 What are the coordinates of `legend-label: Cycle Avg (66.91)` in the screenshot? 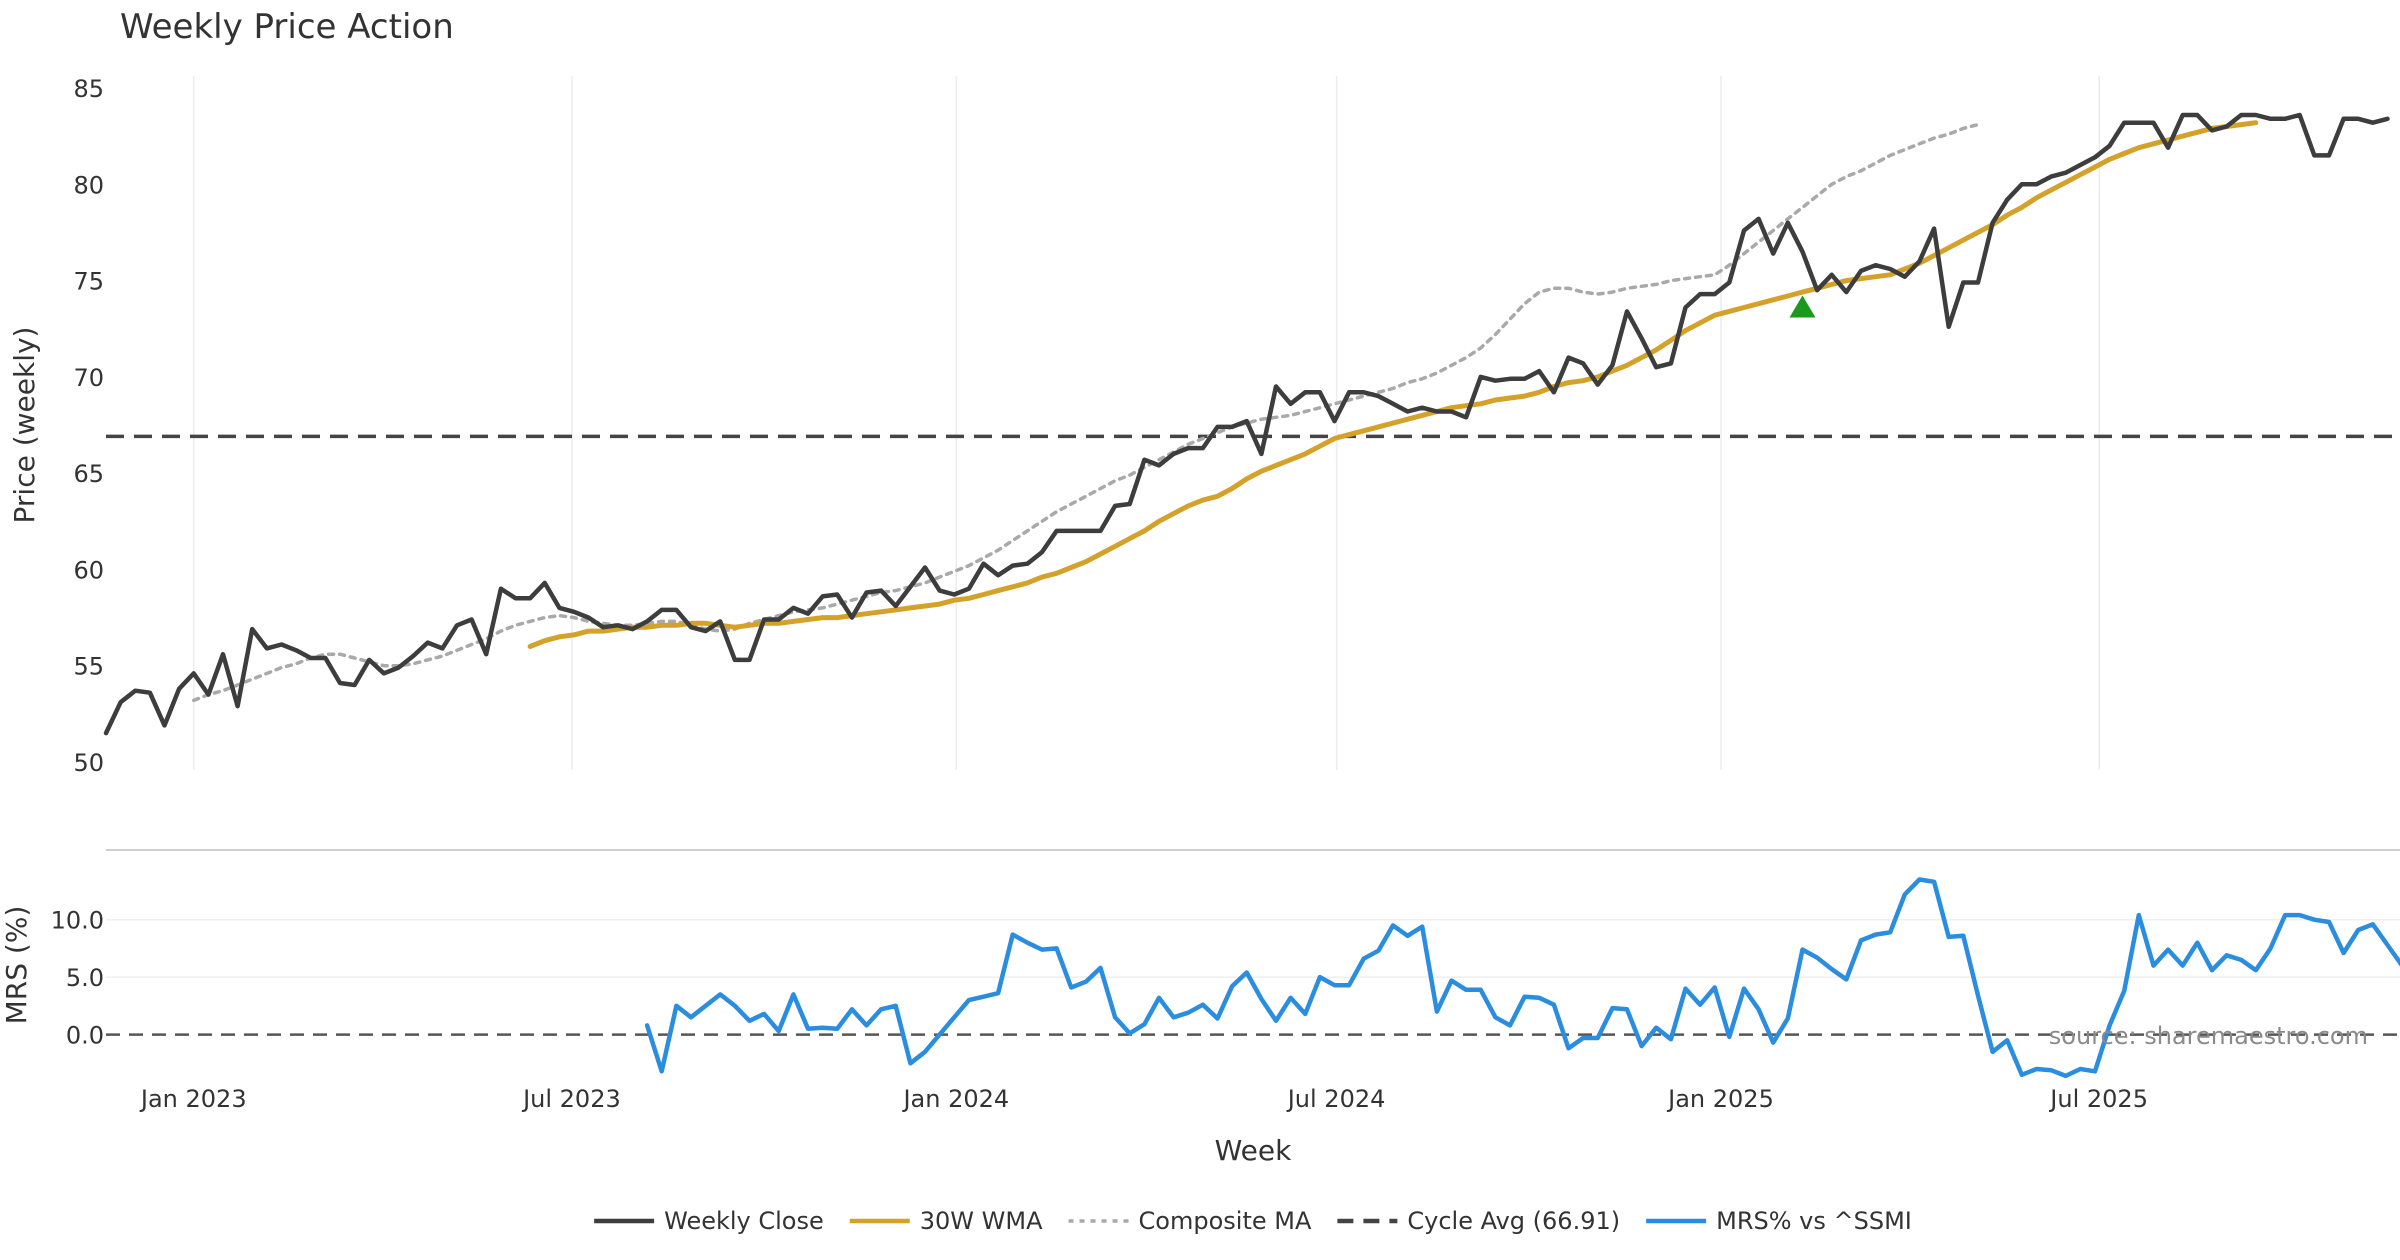 It's located at (1513, 1221).